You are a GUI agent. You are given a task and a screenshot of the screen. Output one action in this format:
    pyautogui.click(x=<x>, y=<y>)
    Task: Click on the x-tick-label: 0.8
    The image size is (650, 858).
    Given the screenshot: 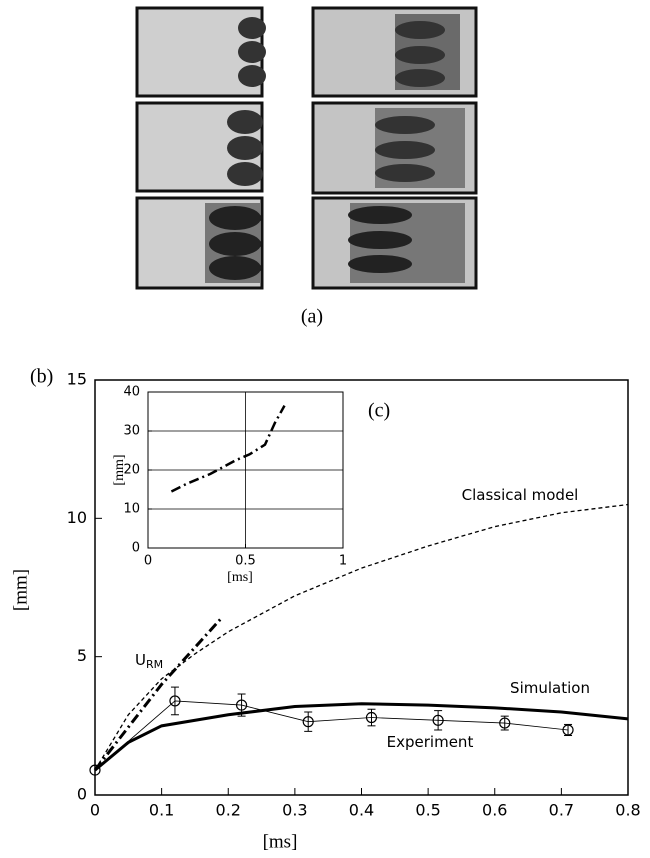 What is the action you would take?
    pyautogui.click(x=627, y=810)
    